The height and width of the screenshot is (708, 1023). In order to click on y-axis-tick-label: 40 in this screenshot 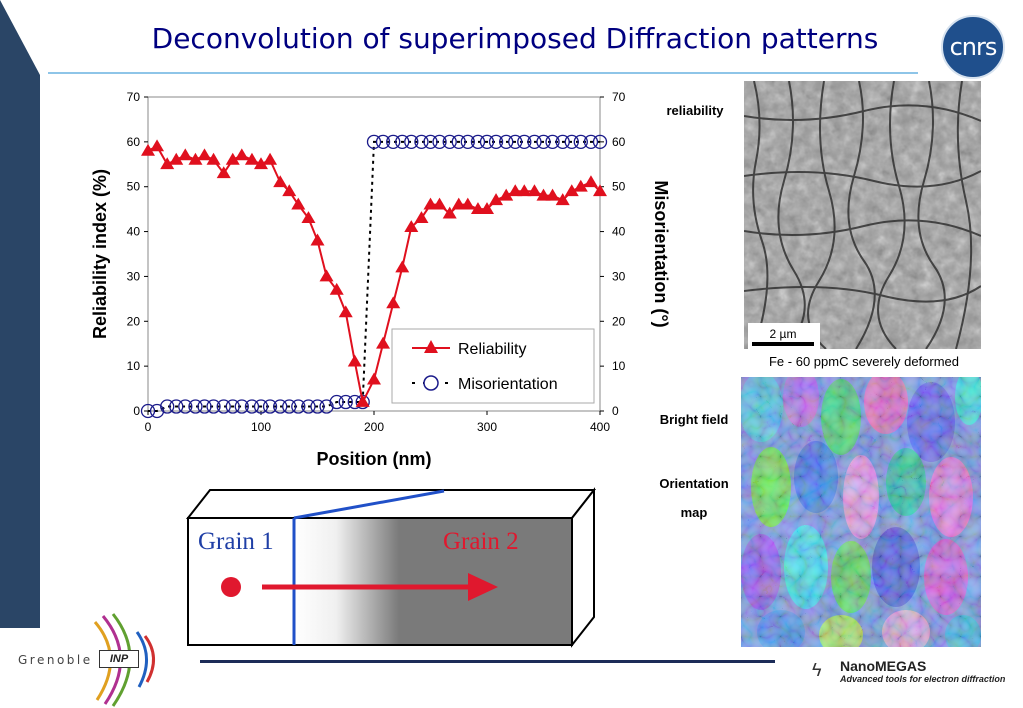, I will do `click(134, 232)`.